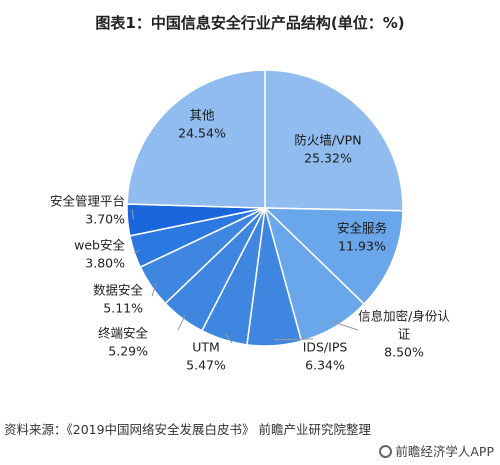  I want to click on slice-category-label: UTM, so click(206, 347).